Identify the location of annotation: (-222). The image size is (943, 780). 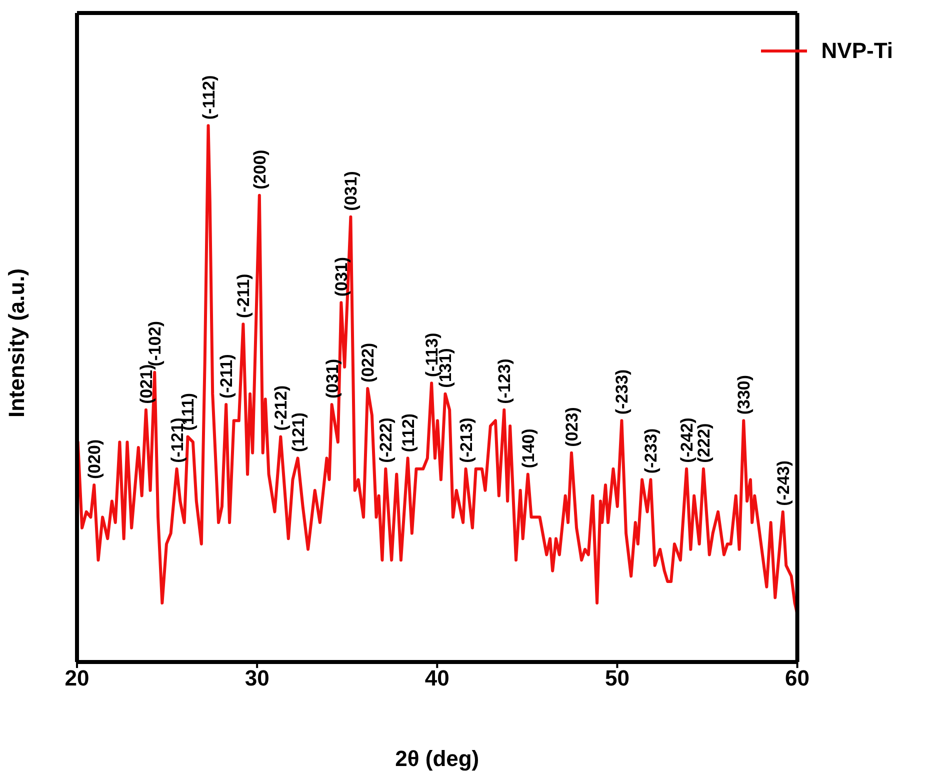
(386, 440).